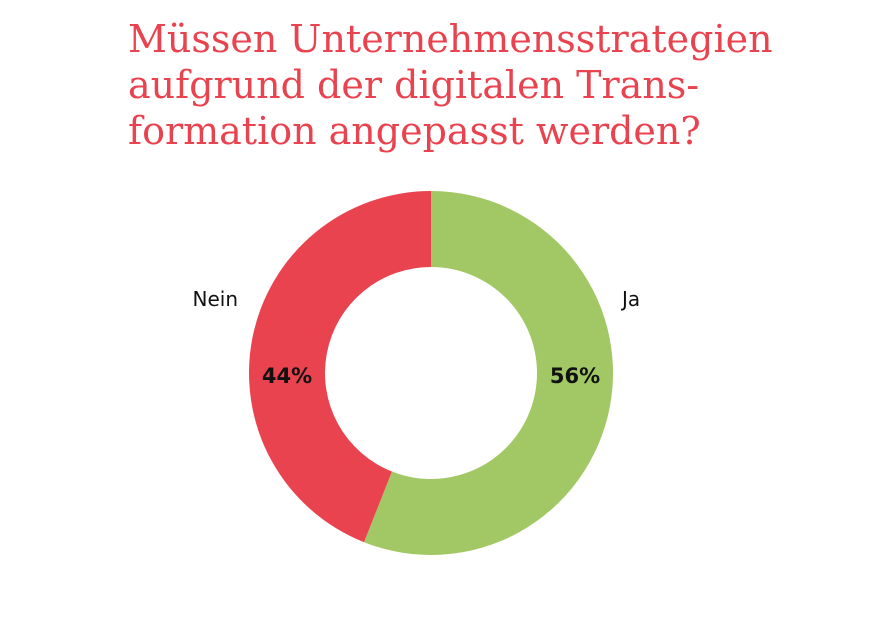  What do you see at coordinates (414, 85) in the screenshot?
I see `chart-title-line-2: aufgrund der digitalen Trans-` at bounding box center [414, 85].